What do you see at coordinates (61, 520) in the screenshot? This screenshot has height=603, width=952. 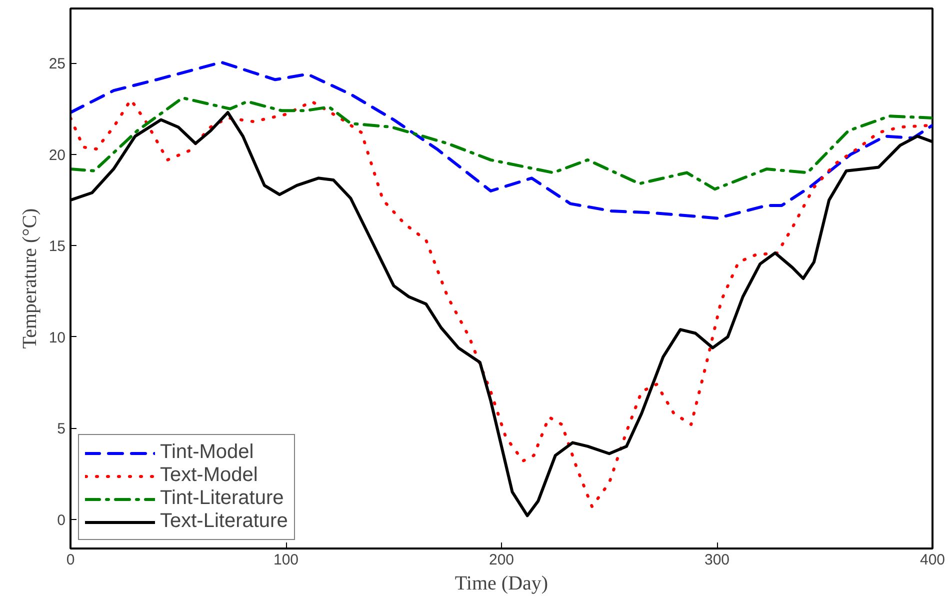 I see `y-tick-label: 0` at bounding box center [61, 520].